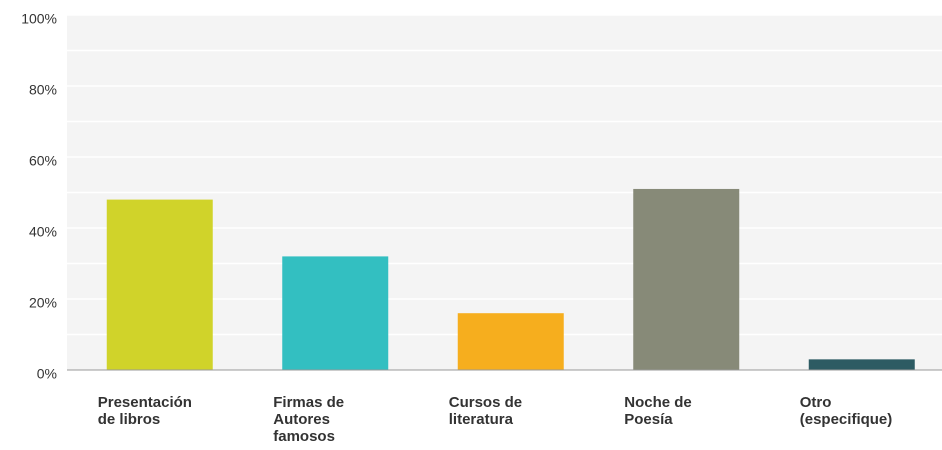  Describe the element at coordinates (846, 411) in the screenshot. I see `x-tick-label: Otro (especifique)` at that location.